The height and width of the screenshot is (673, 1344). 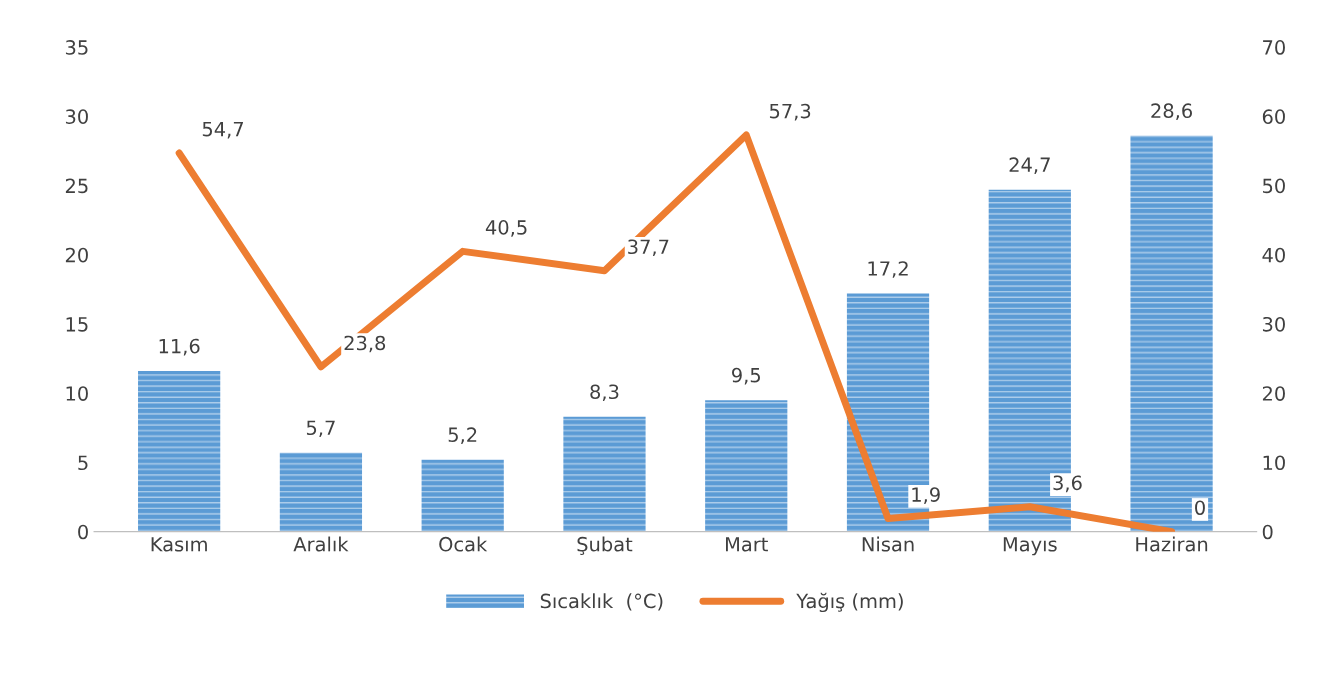 I want to click on data-label: 5,7, so click(x=320, y=429).